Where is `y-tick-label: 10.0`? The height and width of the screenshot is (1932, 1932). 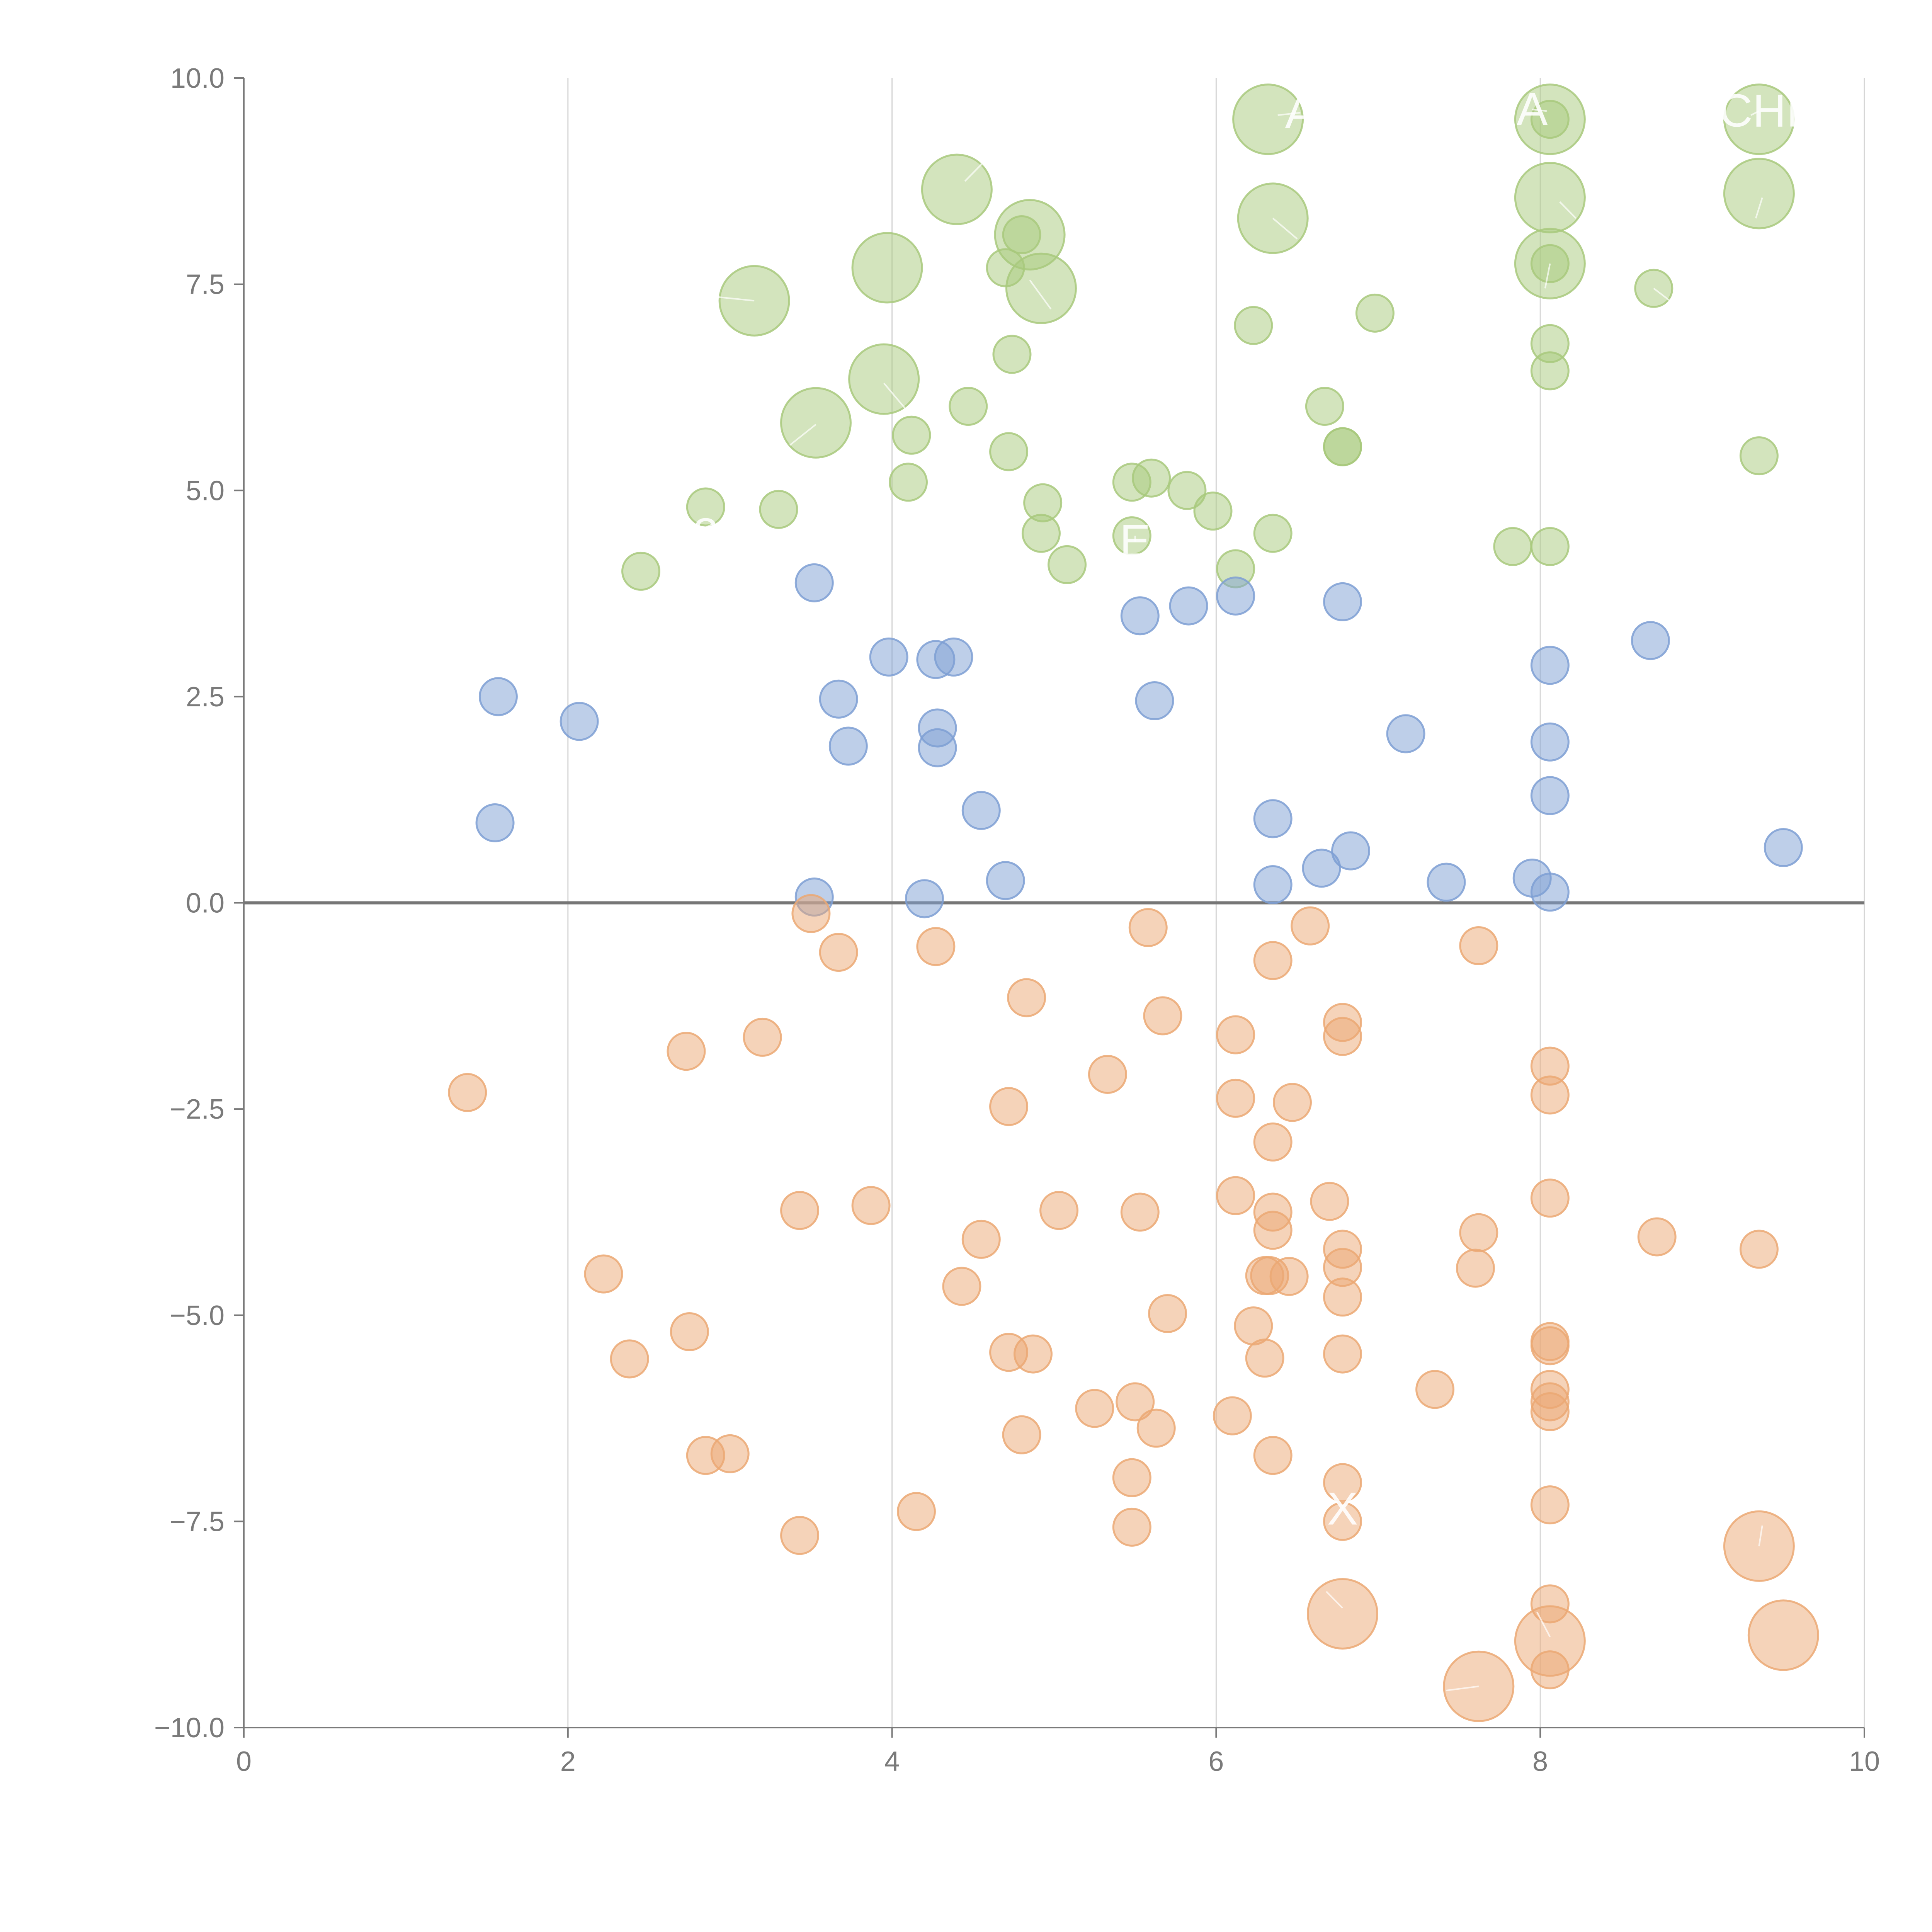 y-tick-label: 10.0 is located at coordinates (197, 78).